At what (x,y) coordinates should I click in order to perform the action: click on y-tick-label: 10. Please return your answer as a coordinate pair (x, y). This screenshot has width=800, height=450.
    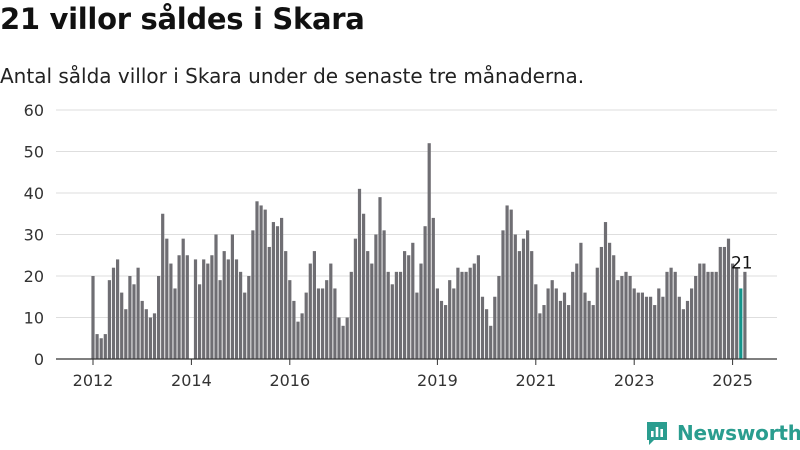
    Looking at the image, I should click on (34, 318).